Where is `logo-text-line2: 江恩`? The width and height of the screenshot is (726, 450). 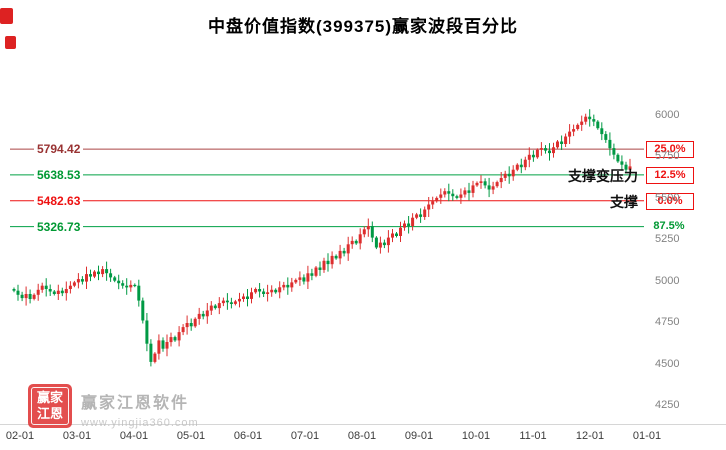 logo-text-line2: 江恩 is located at coordinates (49, 413).